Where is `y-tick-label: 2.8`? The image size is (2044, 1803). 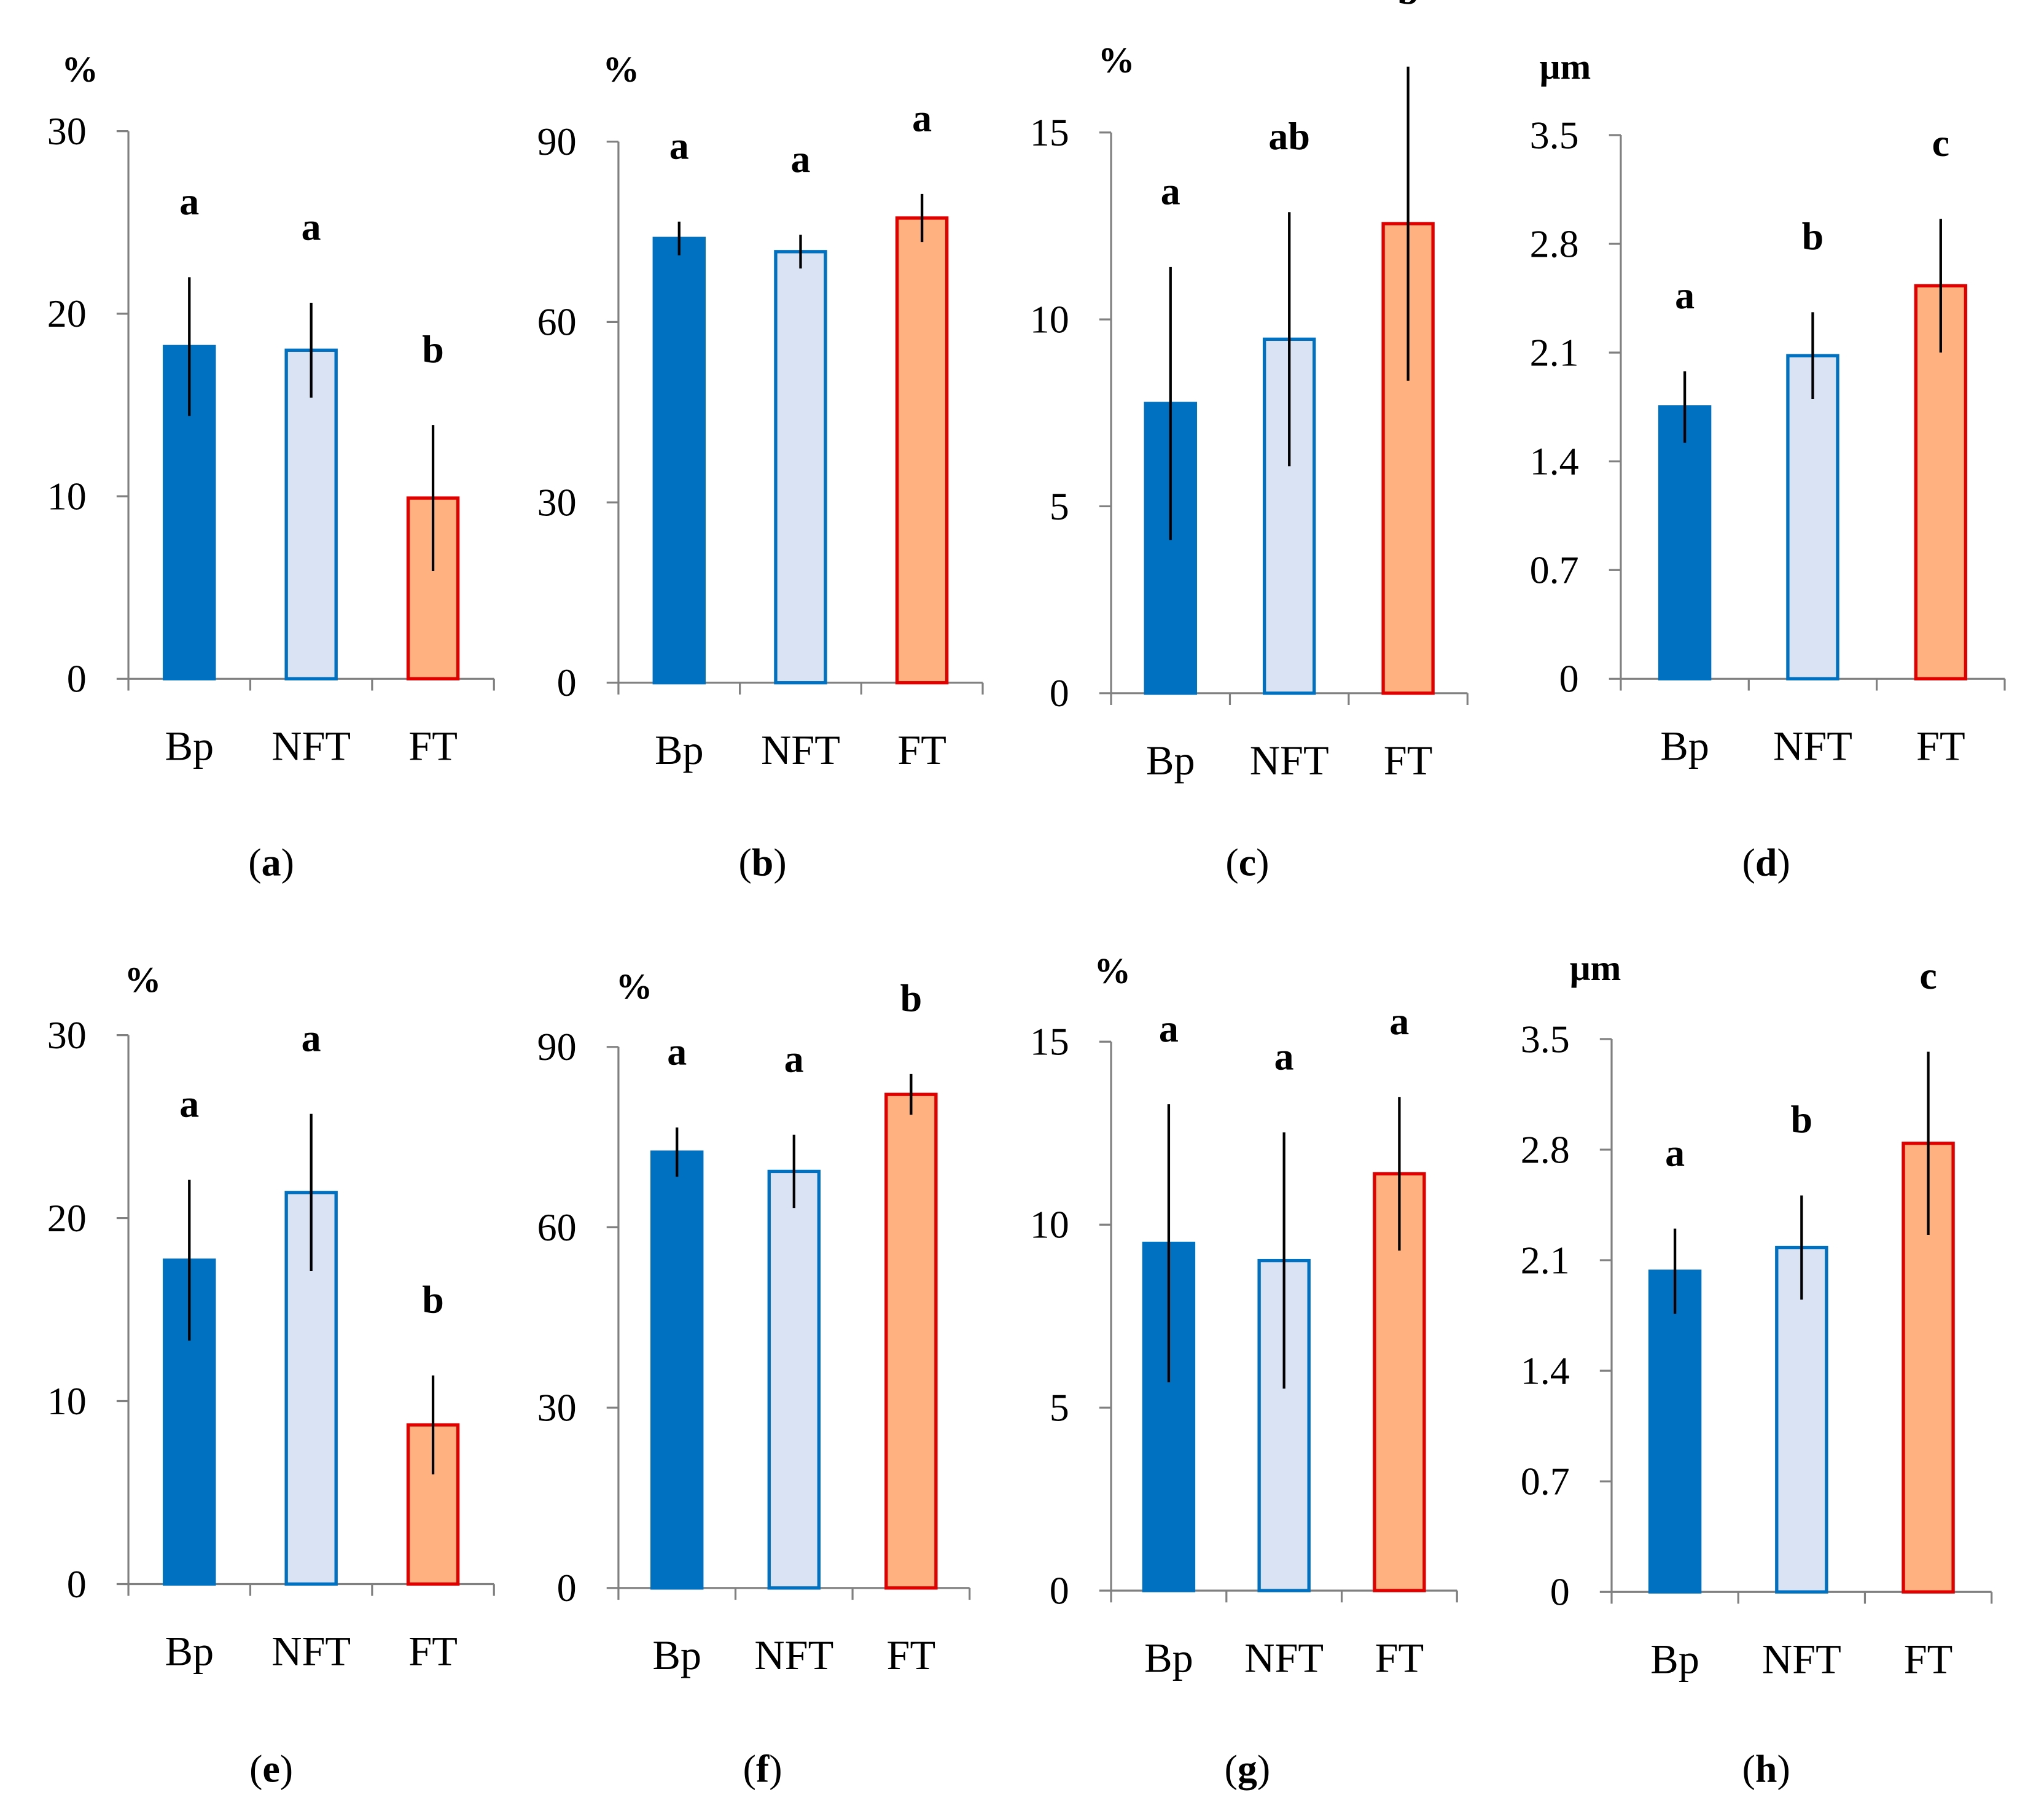
y-tick-label: 2.8 is located at coordinates (1545, 1149).